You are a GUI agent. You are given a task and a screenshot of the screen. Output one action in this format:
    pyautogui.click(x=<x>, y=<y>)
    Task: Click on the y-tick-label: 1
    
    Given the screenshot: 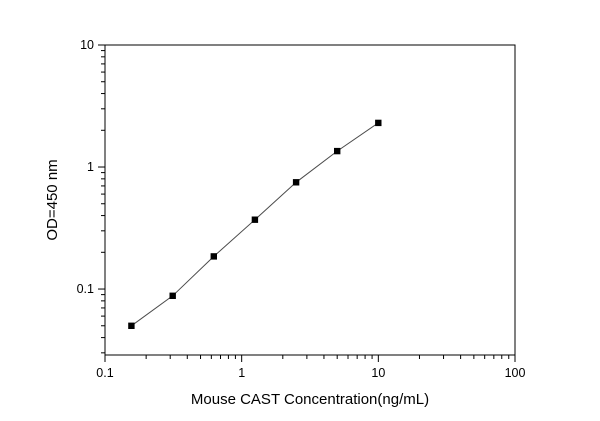 What is the action you would take?
    pyautogui.click(x=90, y=167)
    